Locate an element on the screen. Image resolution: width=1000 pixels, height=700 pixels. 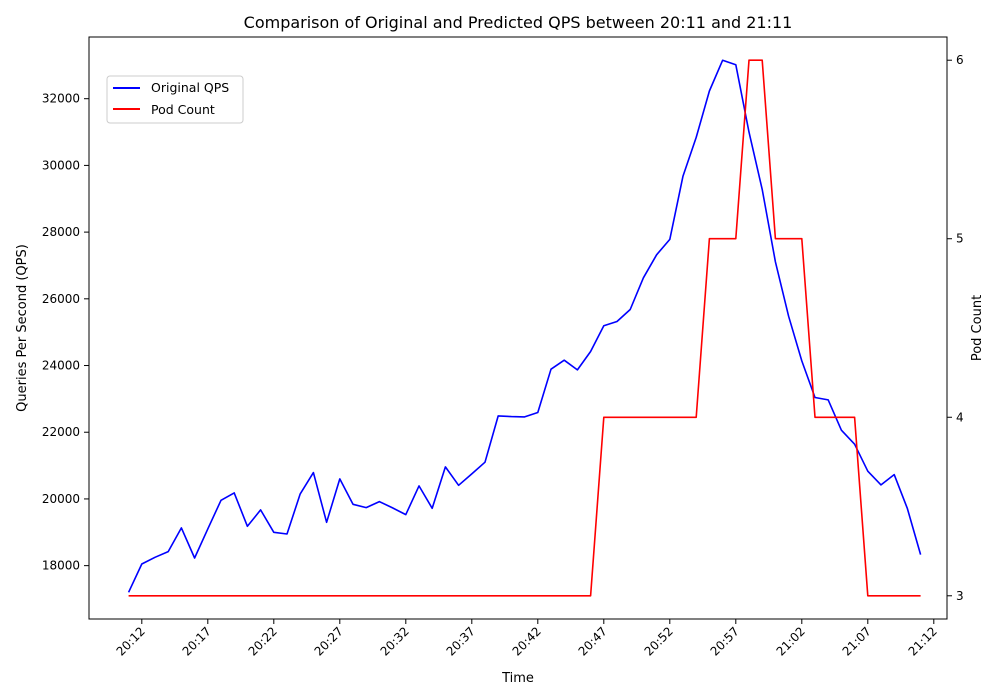
y-right-tick-label: 6 is located at coordinates (960, 60).